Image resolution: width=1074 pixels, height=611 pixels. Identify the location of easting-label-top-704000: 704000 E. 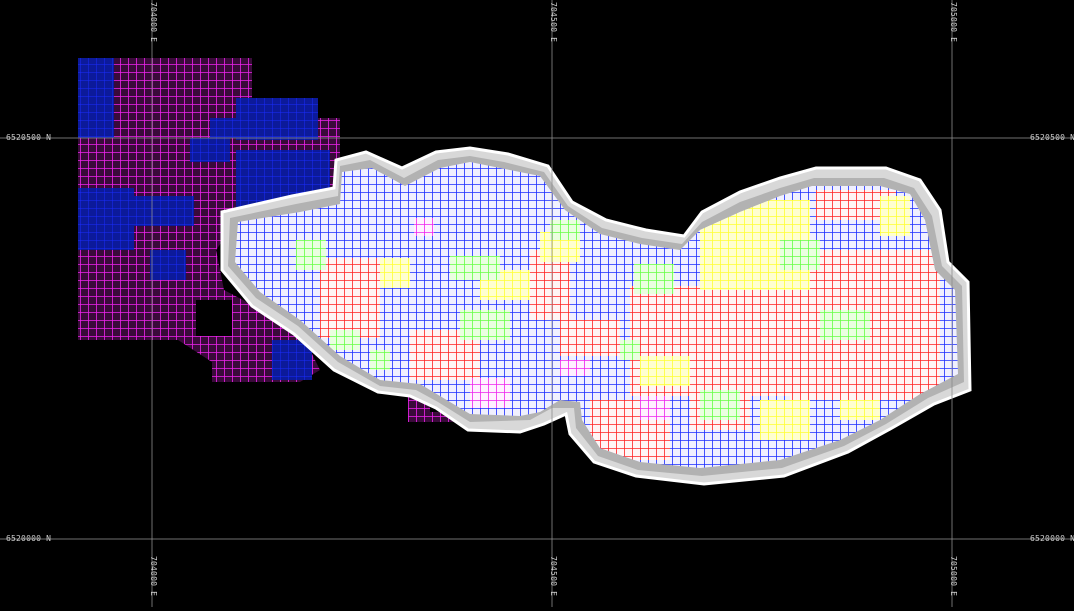
(153, 22).